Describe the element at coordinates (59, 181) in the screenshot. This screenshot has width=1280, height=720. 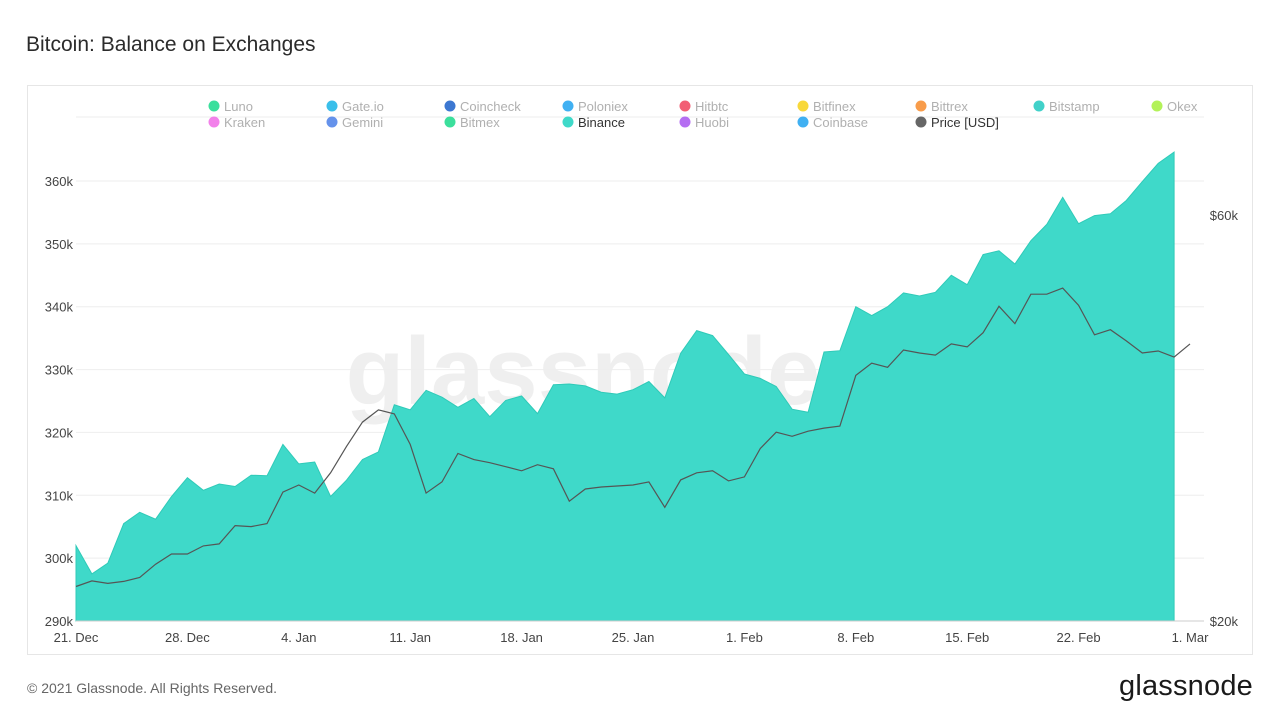
I see `y-left-tick-label: 360k` at that location.